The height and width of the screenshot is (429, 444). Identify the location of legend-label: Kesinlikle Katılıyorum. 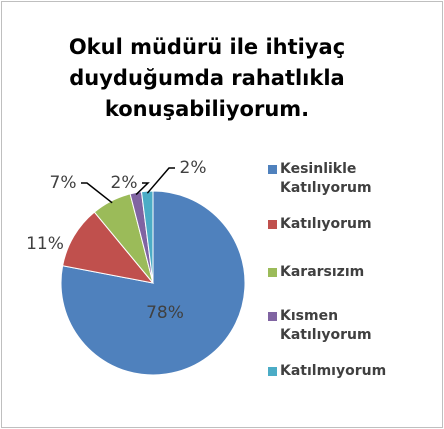
(326, 178).